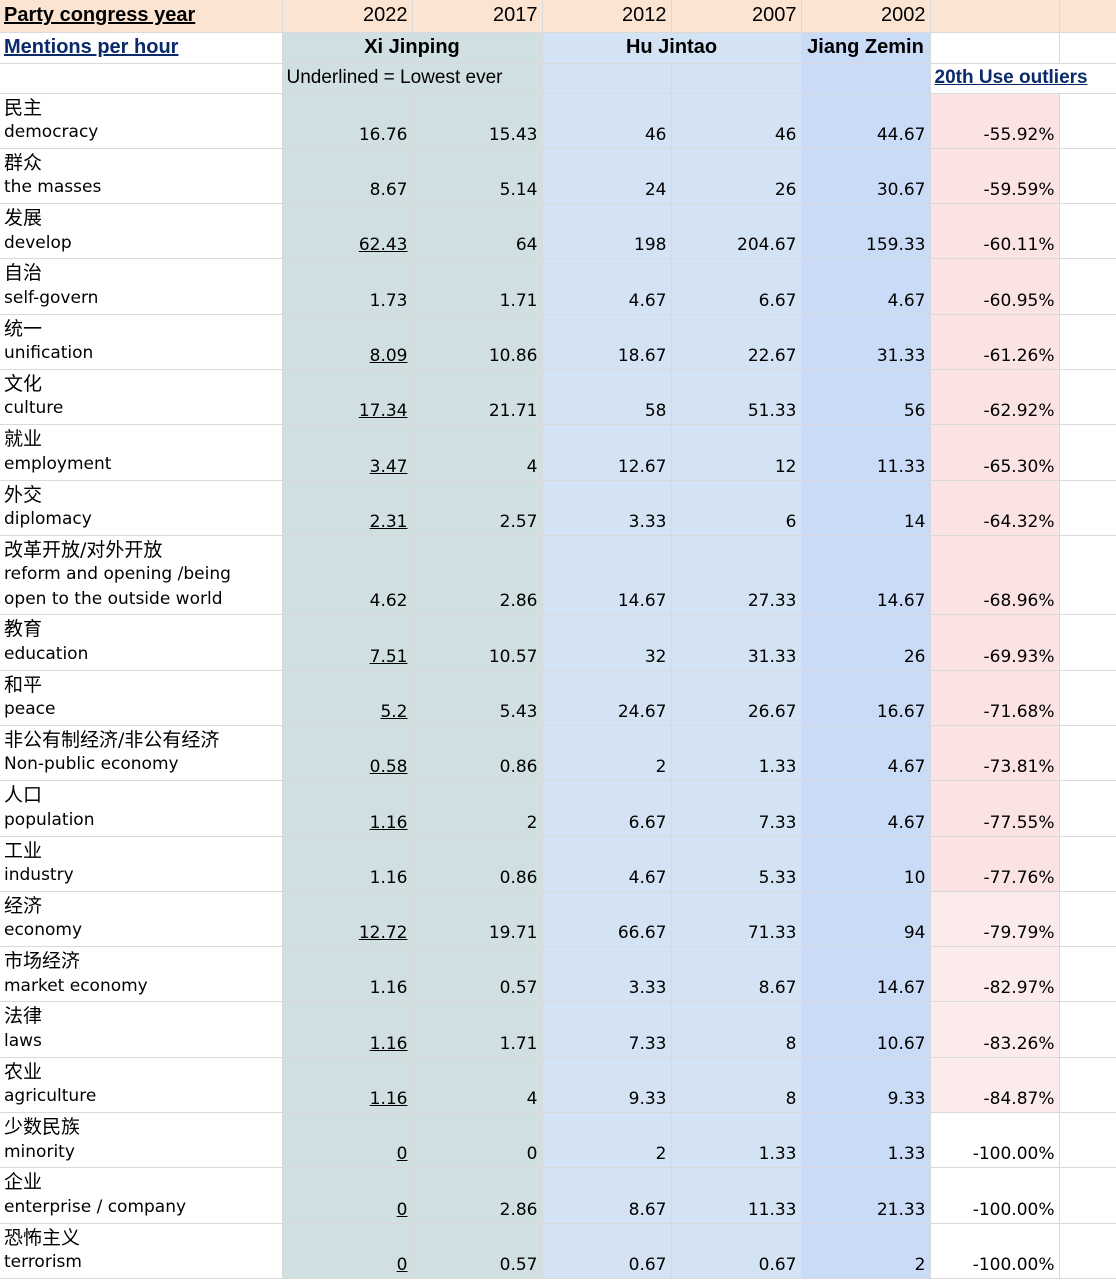 Image resolution: width=1116 pixels, height=1280 pixels. Describe the element at coordinates (866, 16) in the screenshot. I see `year-2002: 2002` at that location.